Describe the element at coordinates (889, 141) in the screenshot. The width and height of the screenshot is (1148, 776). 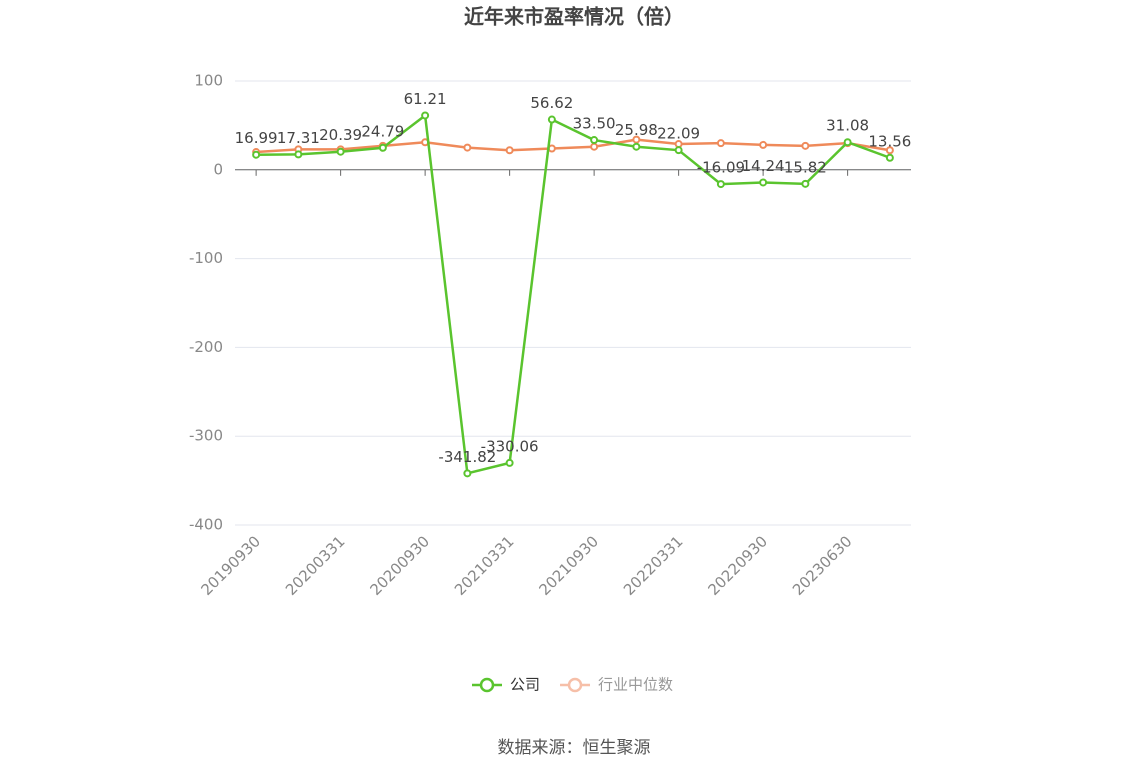
I see `data-label: 13.56` at that location.